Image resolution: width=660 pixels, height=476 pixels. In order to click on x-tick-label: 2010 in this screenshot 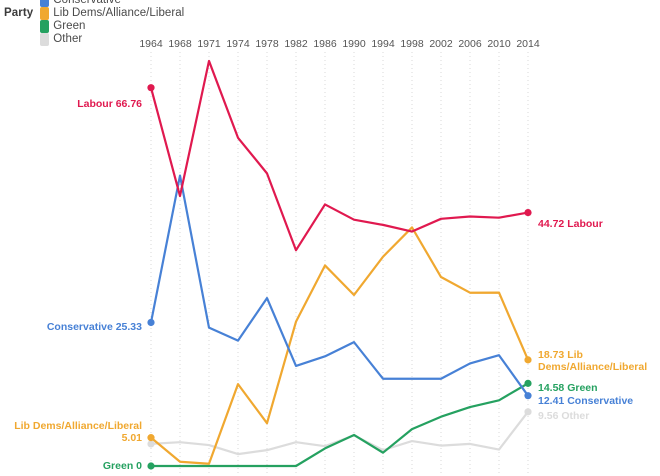, I will do `click(499, 44)`.